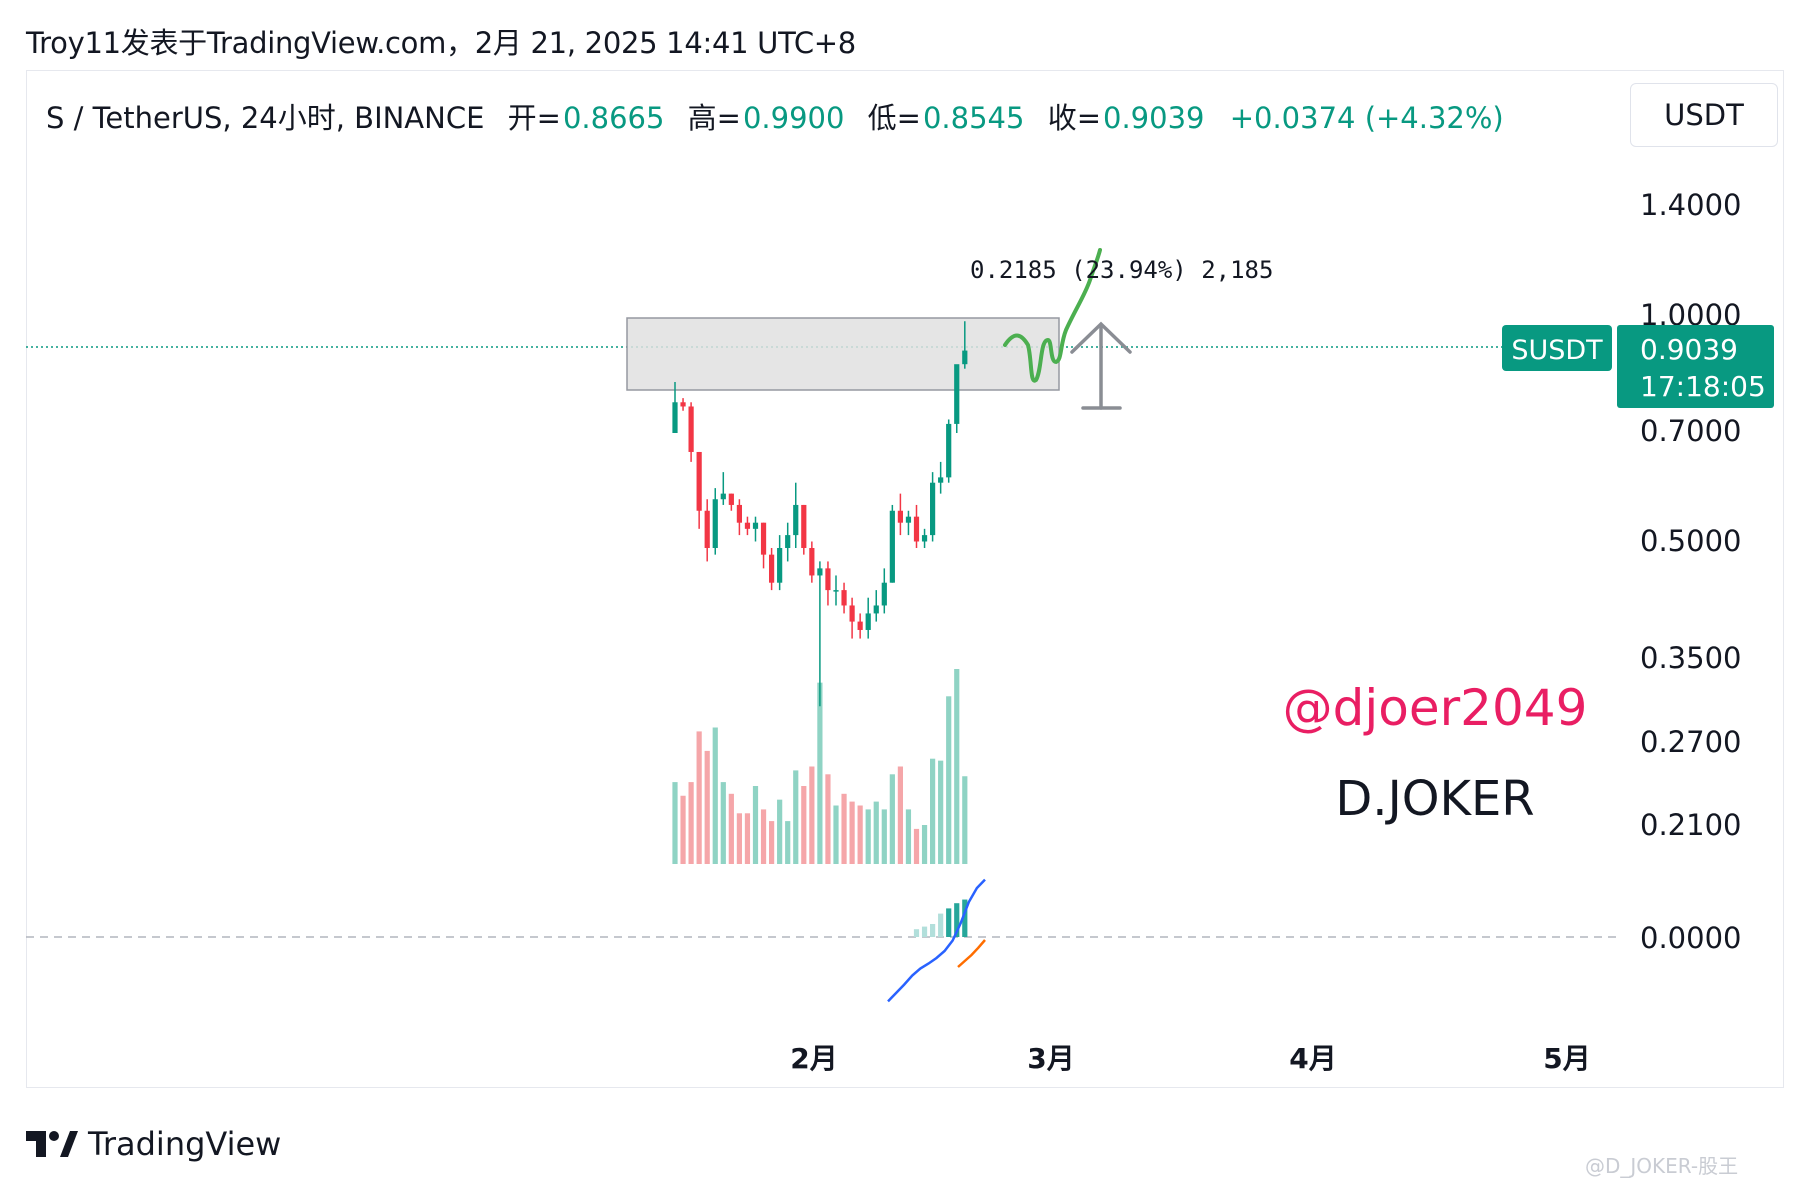 This screenshot has height=1183, width=1811. Describe the element at coordinates (1690, 431) in the screenshot. I see `price-tick: 0.7000` at that location.